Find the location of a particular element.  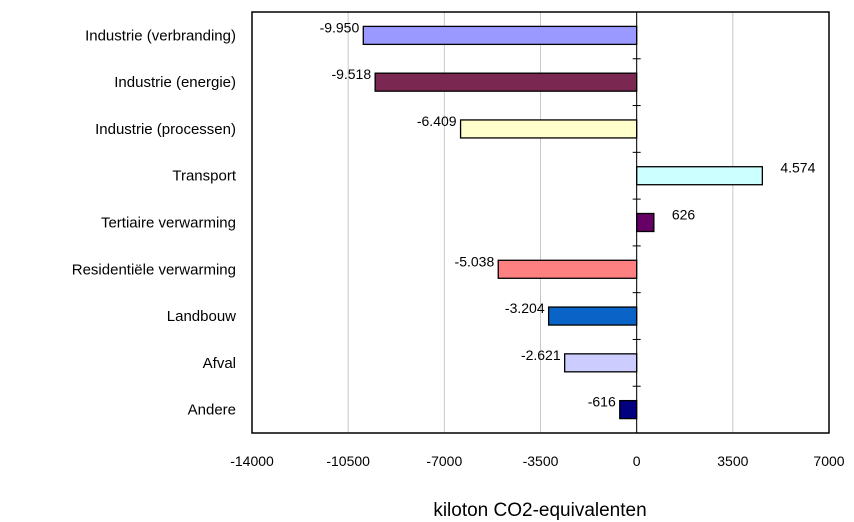

category-label: Tertiaire verwarming is located at coordinates (168, 223).